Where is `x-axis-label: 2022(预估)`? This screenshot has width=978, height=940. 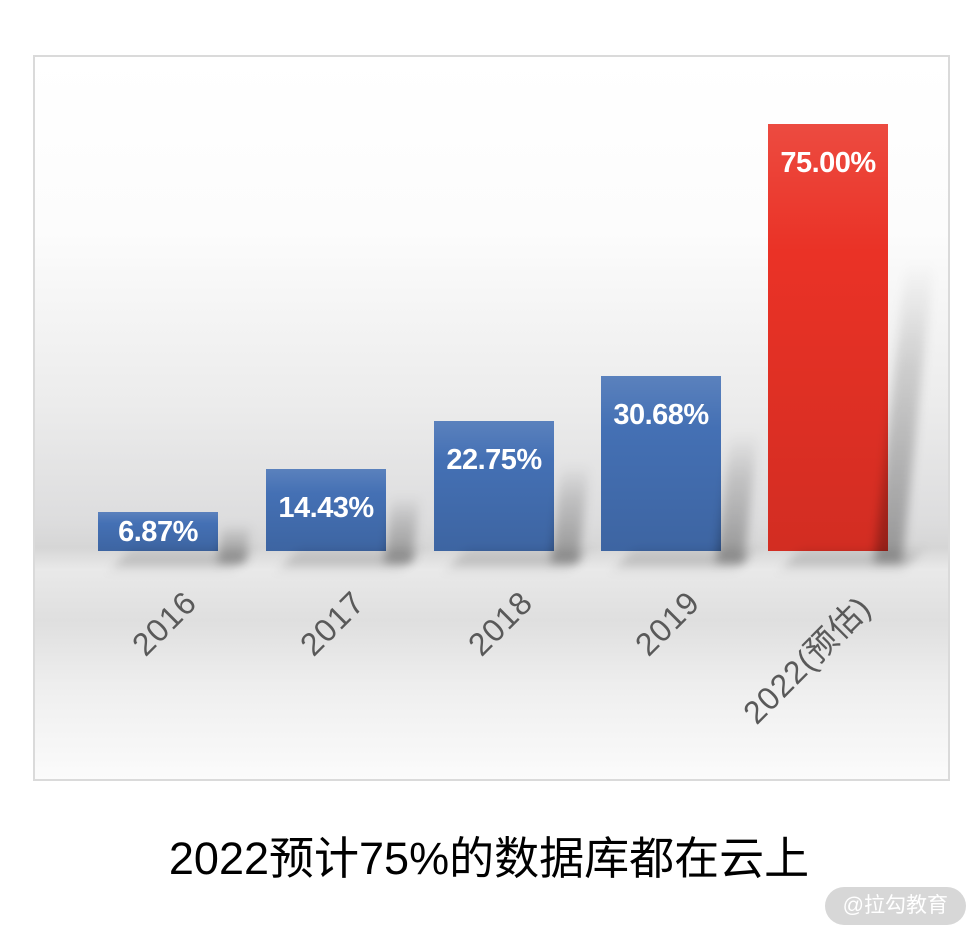 x-axis-label: 2022(预估) is located at coordinates (807, 659).